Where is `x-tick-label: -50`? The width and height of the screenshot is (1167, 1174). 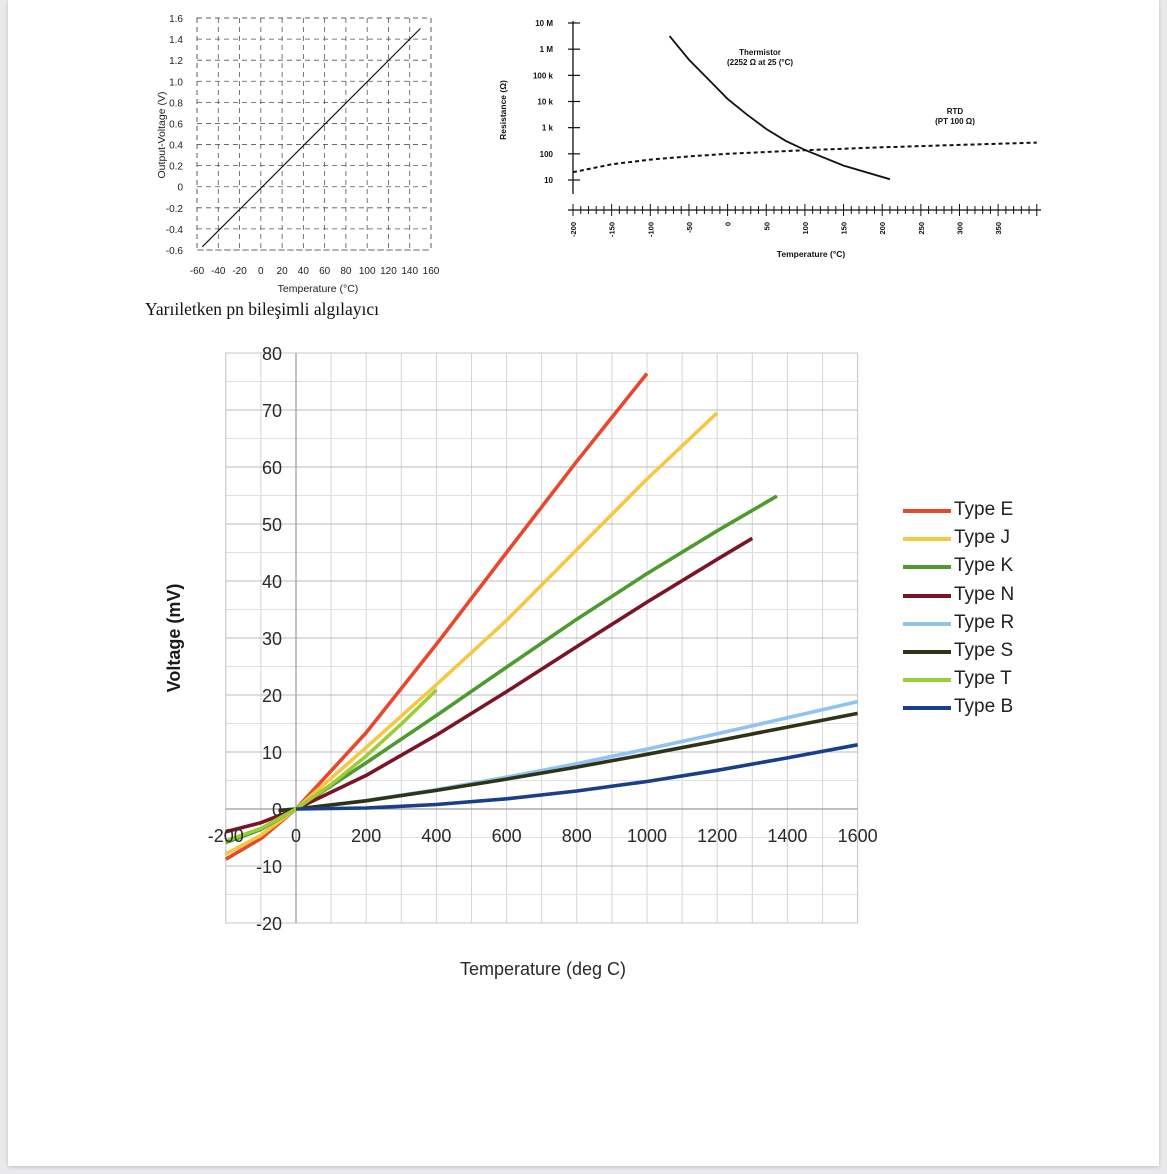
x-tick-label: -50 is located at coordinates (689, 227).